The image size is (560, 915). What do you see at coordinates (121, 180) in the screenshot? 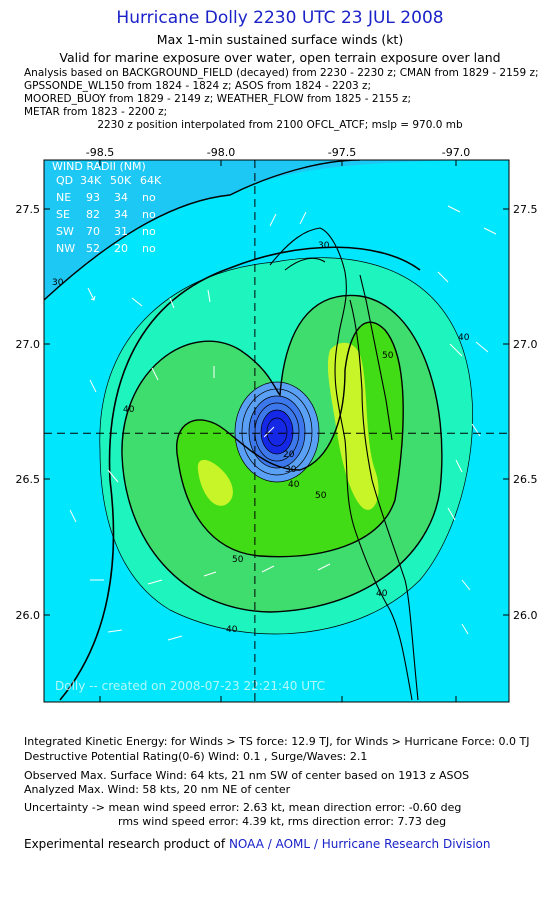
I see `wind-radii-header: 50K` at bounding box center [121, 180].